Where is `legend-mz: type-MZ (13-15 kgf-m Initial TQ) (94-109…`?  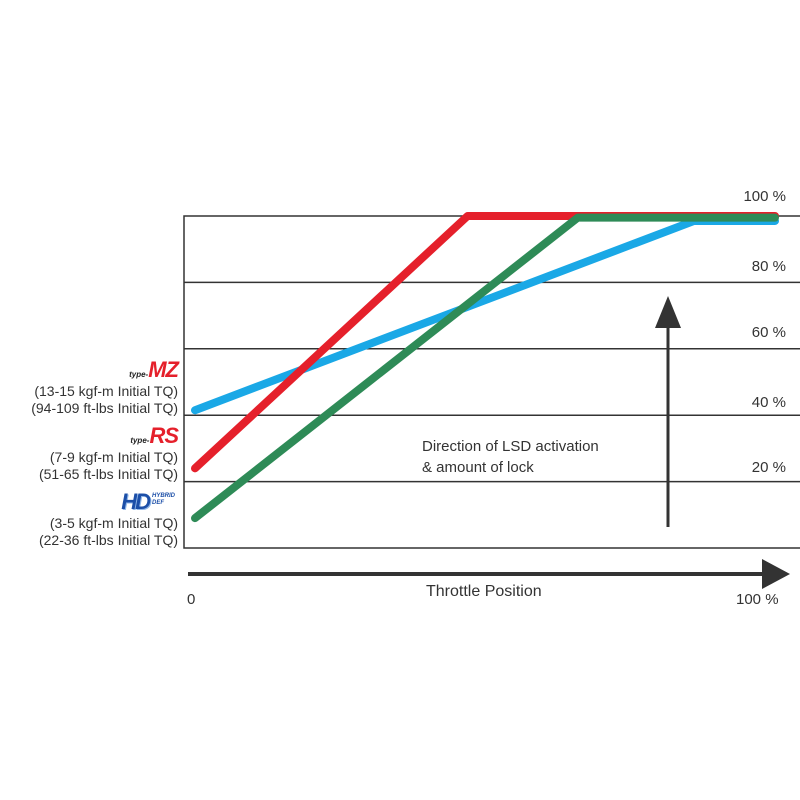 legend-mz: type-MZ (13-15 kgf-m Initial TQ) (94-109… is located at coordinates (105, 387).